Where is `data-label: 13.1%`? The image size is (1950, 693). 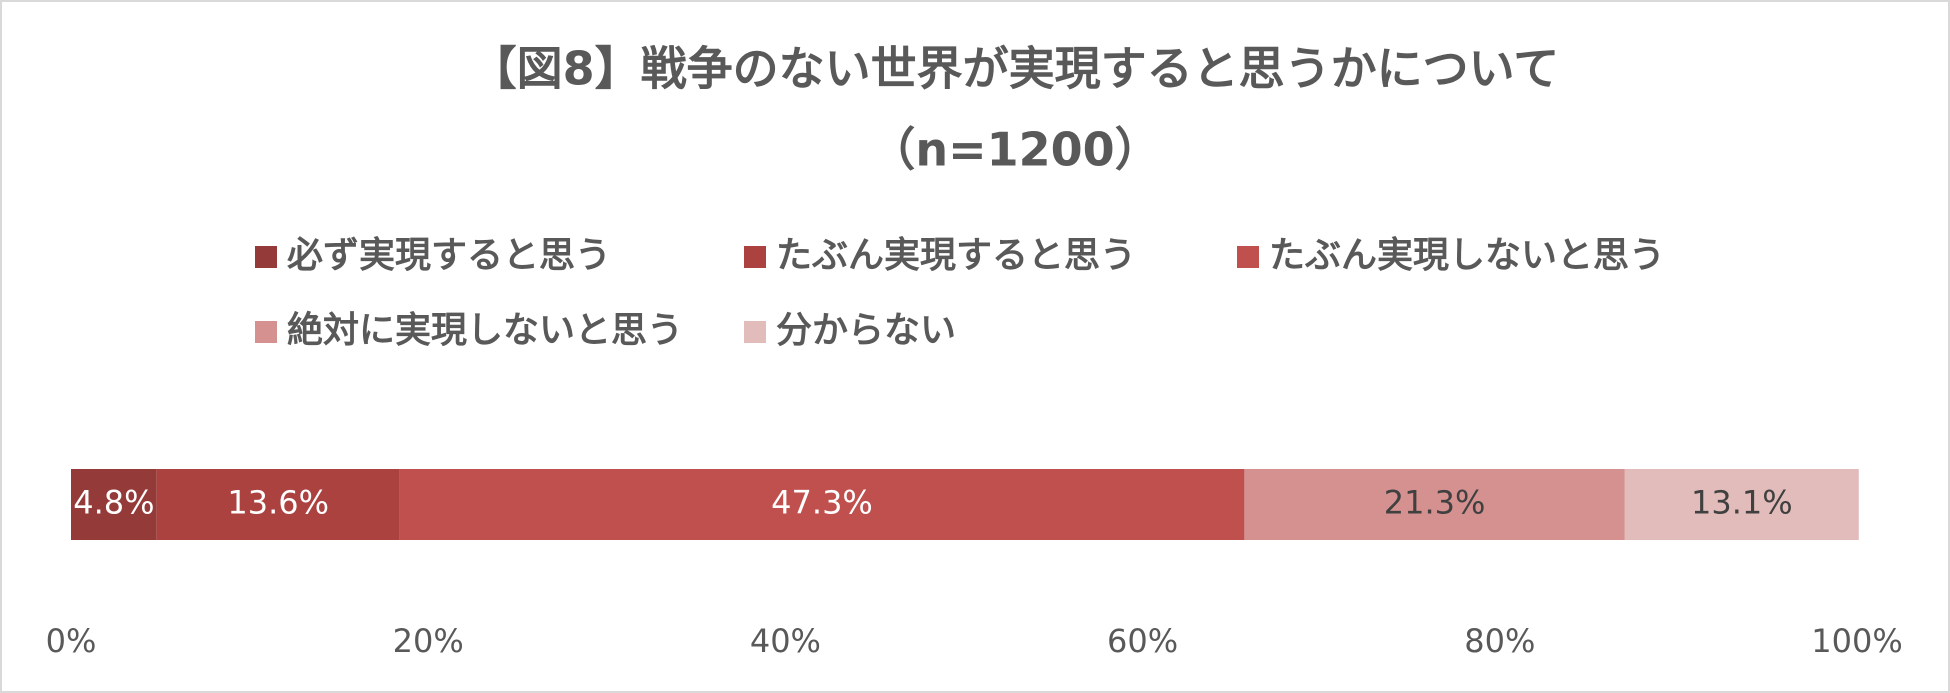
data-label: 13.1% is located at coordinates (1742, 503).